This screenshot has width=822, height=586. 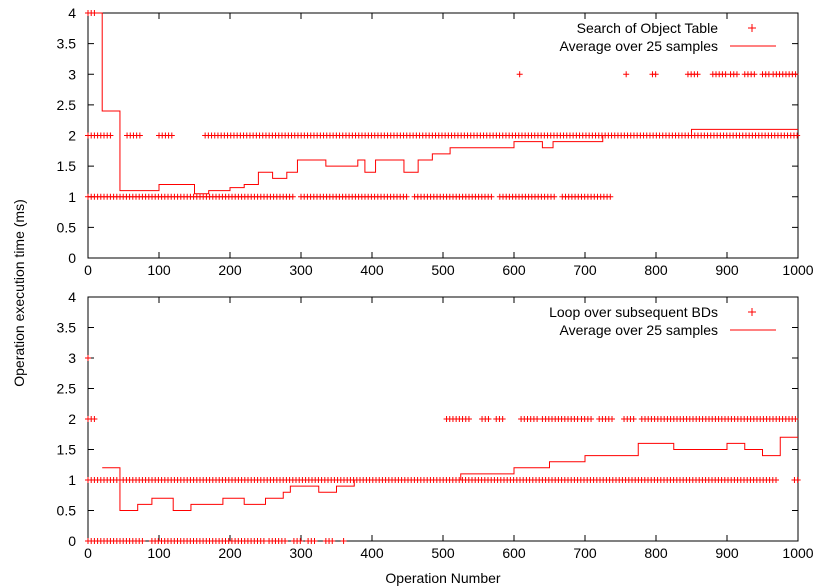 I want to click on legend-label: Search of Object Table, so click(x=648, y=28).